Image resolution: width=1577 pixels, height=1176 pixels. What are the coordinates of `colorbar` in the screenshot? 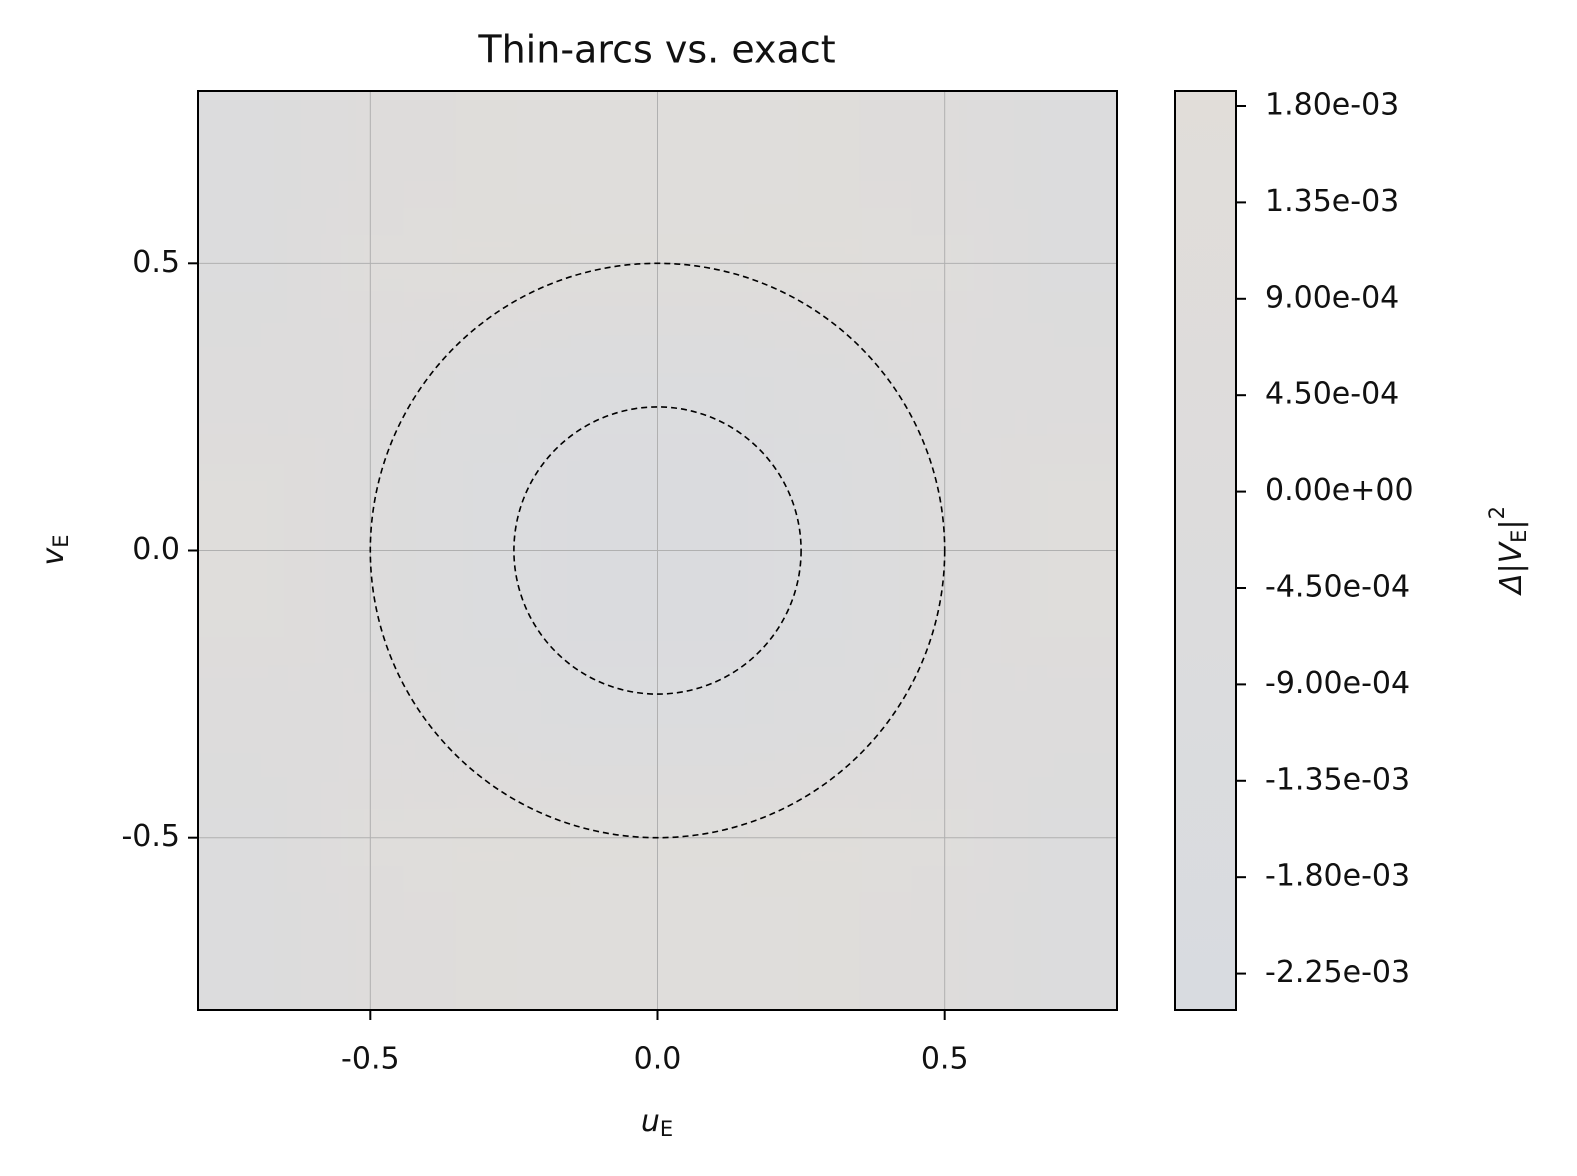 It's located at (1205, 550).